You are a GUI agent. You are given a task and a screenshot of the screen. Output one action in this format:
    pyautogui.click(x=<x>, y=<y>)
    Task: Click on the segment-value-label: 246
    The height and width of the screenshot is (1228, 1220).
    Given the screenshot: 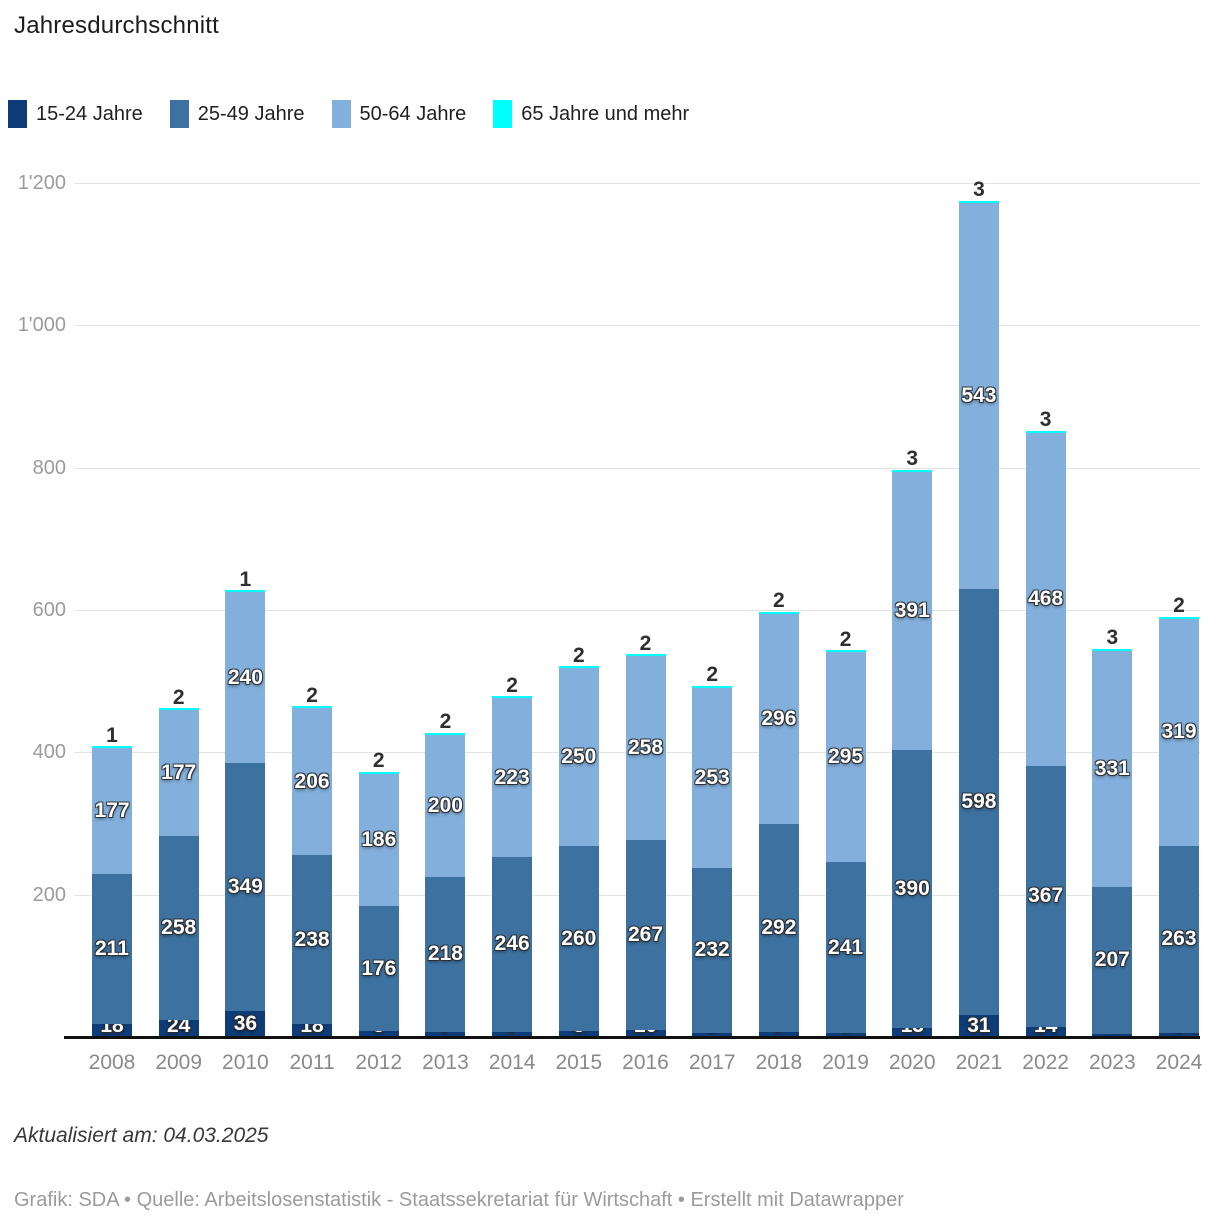 What is the action you would take?
    pyautogui.click(x=512, y=944)
    